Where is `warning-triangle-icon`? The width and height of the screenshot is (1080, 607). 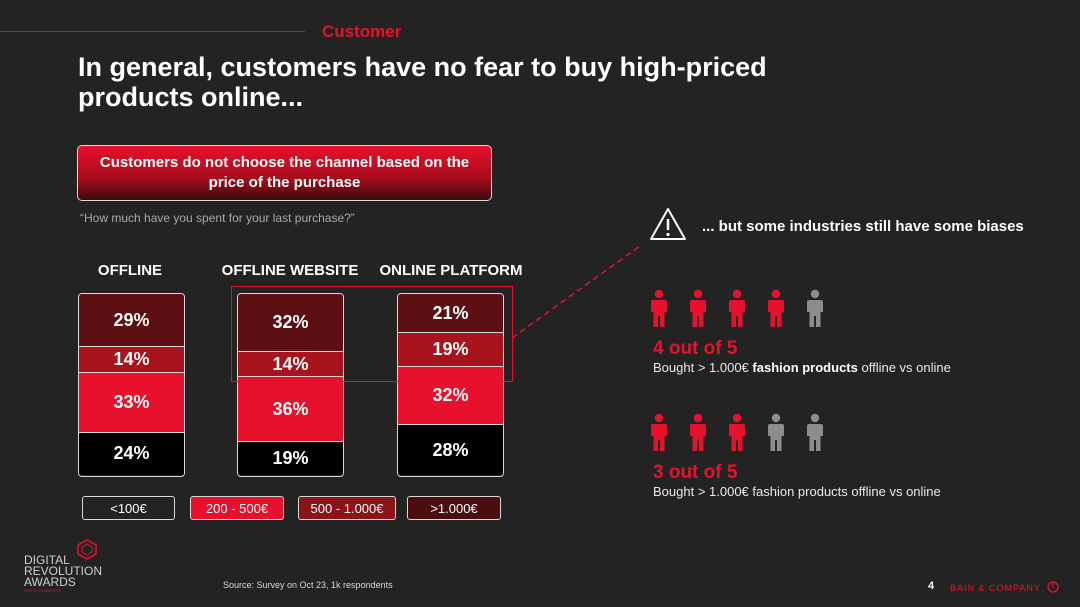 warning-triangle-icon is located at coordinates (668, 224).